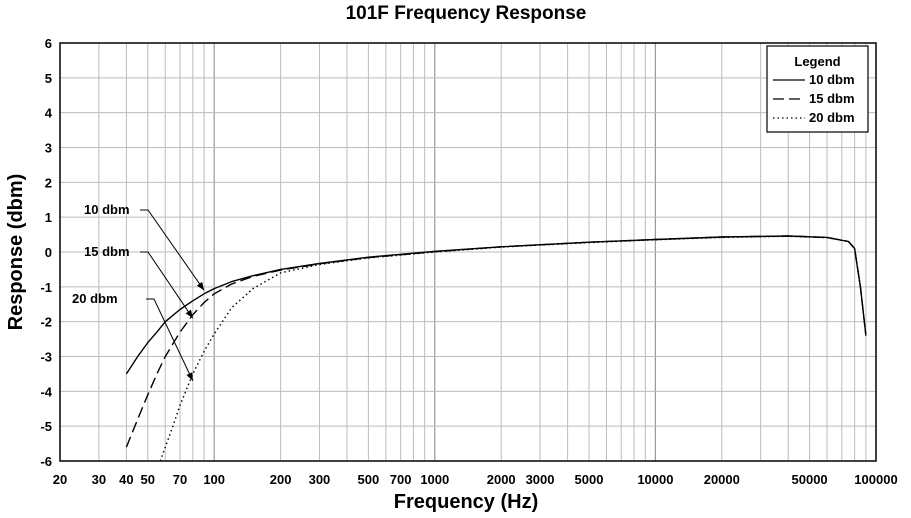 The image size is (911, 518). Describe the element at coordinates (46, 461) in the screenshot. I see `y-tick-label: -6` at that location.